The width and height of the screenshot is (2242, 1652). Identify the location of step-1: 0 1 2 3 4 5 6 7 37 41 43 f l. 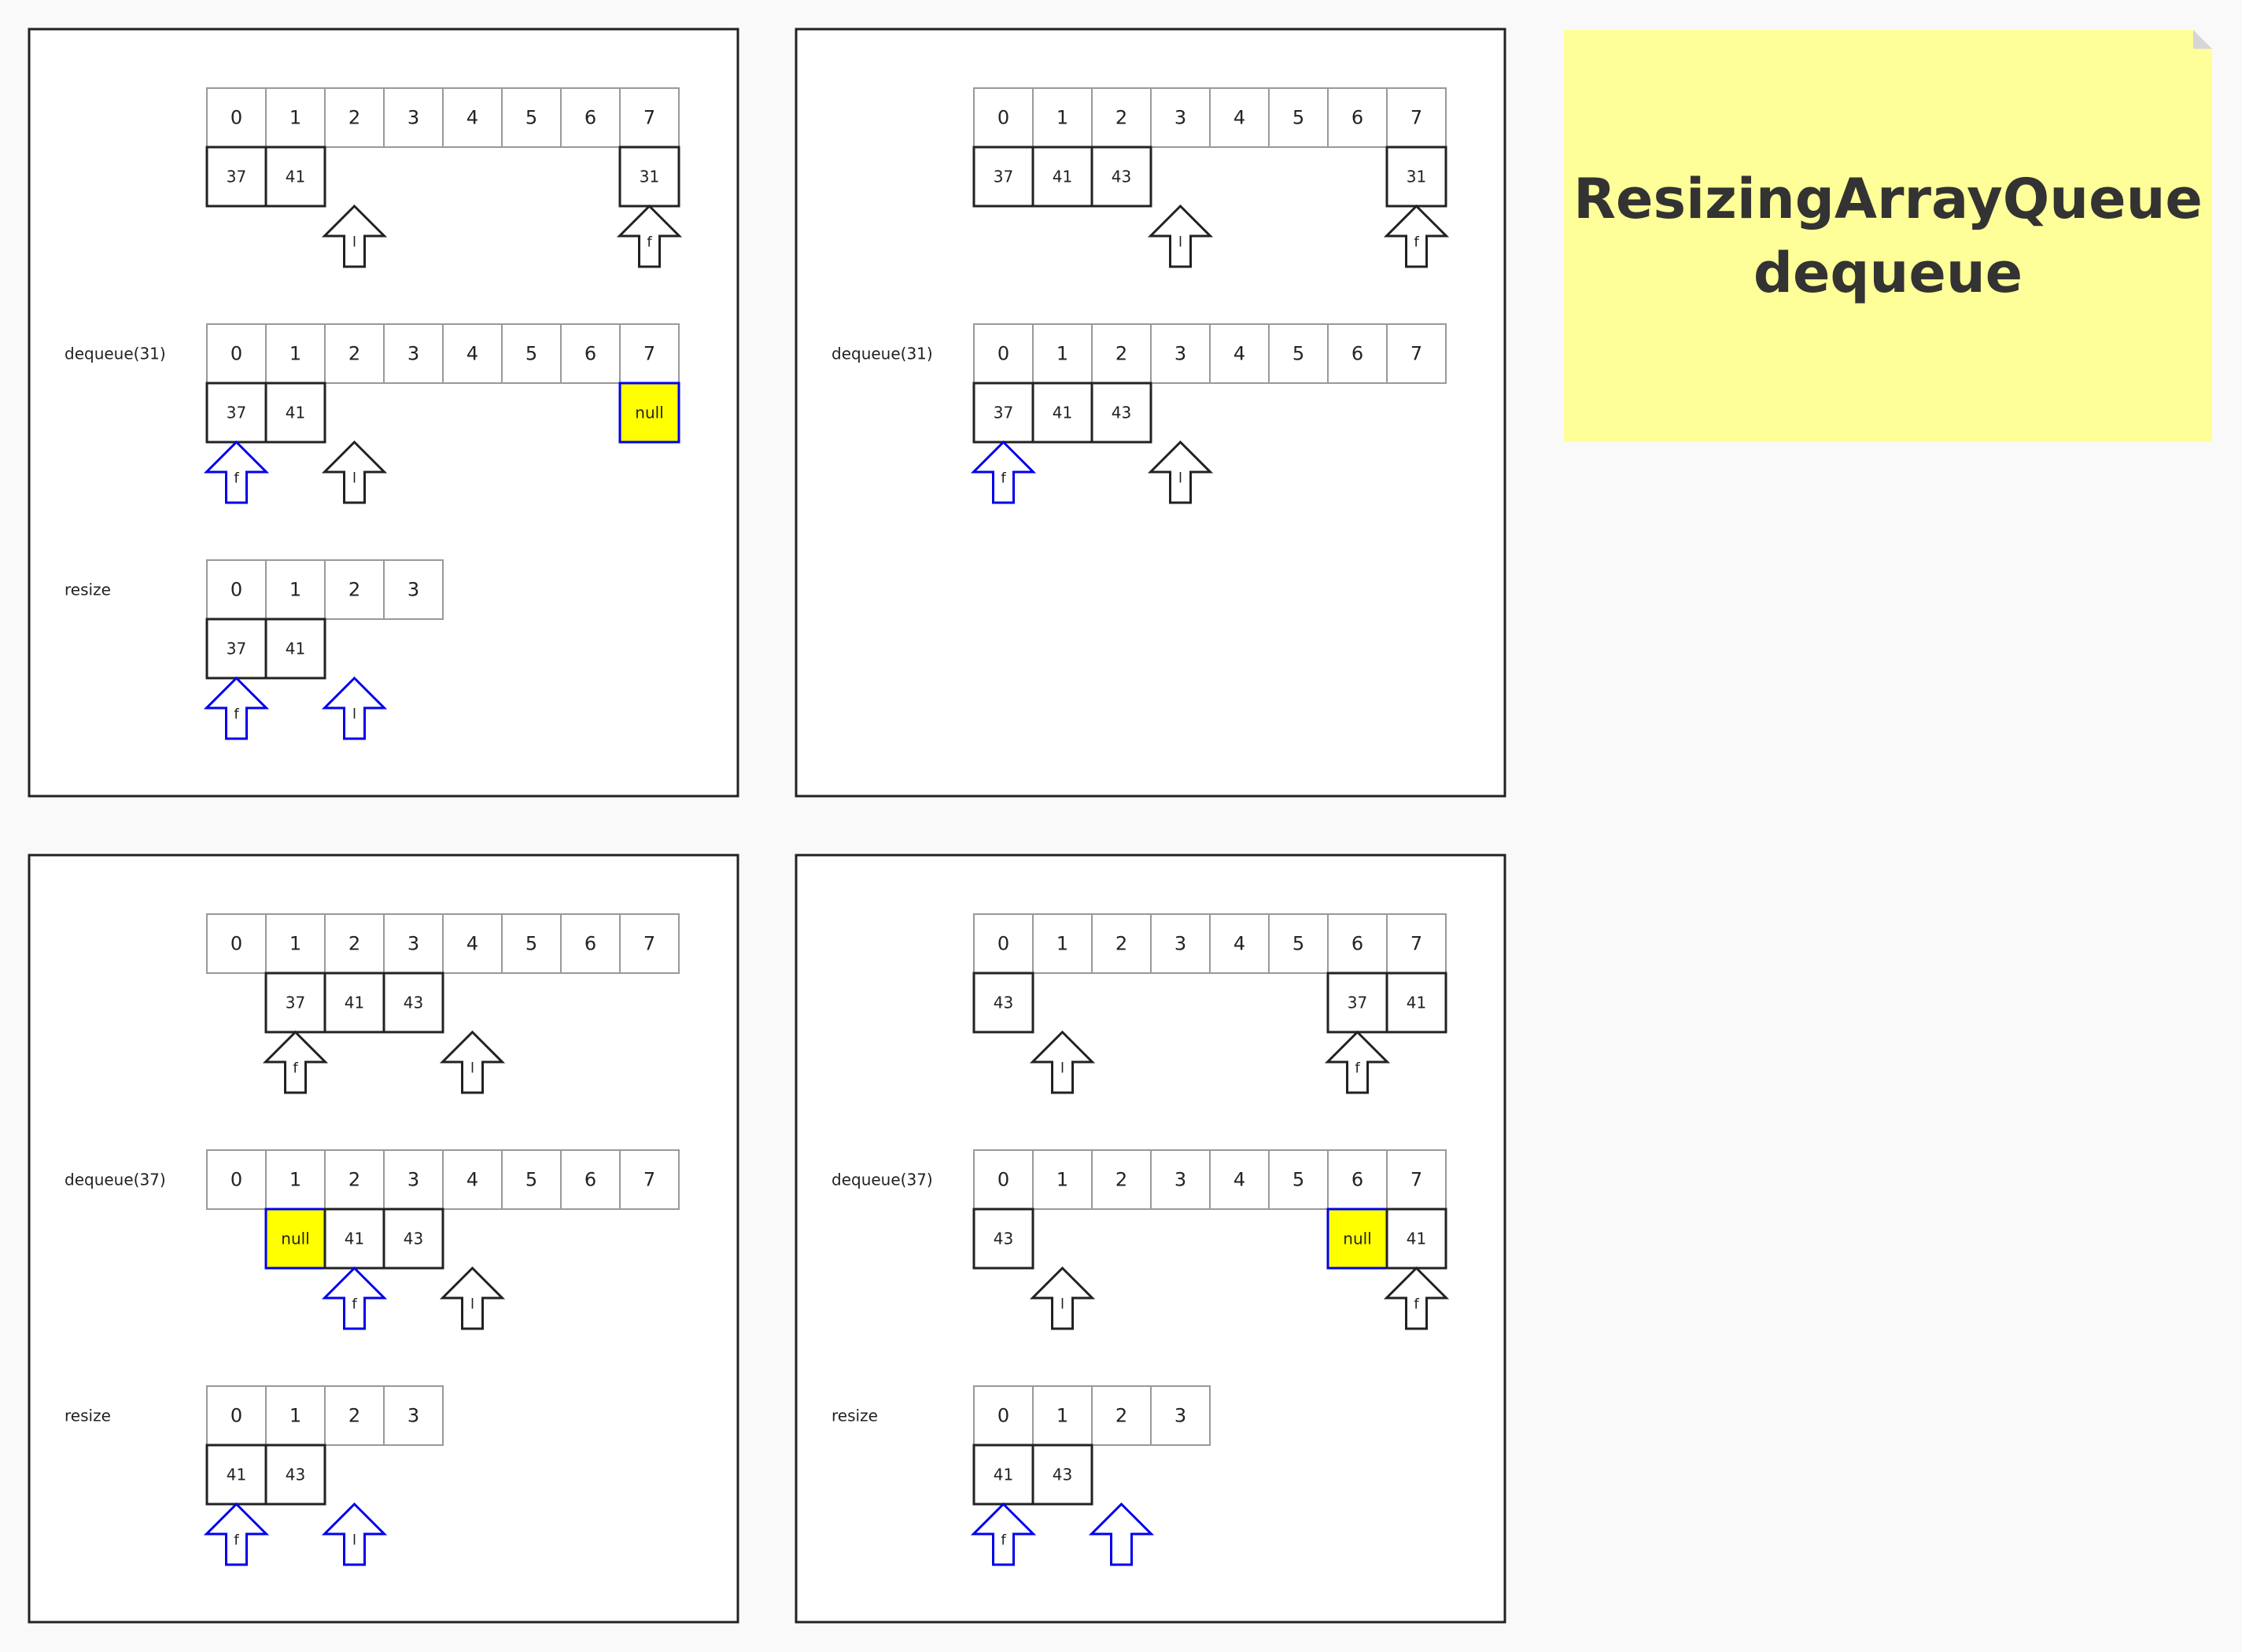
(443, 1003).